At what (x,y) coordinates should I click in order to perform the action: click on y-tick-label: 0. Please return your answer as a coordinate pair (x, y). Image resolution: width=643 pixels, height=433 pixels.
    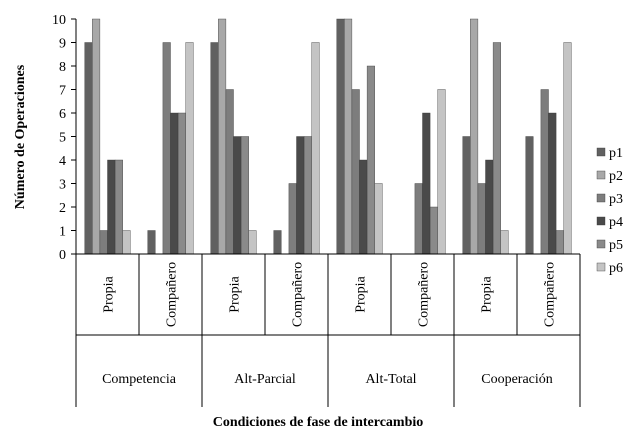
    Looking at the image, I should click on (62, 255).